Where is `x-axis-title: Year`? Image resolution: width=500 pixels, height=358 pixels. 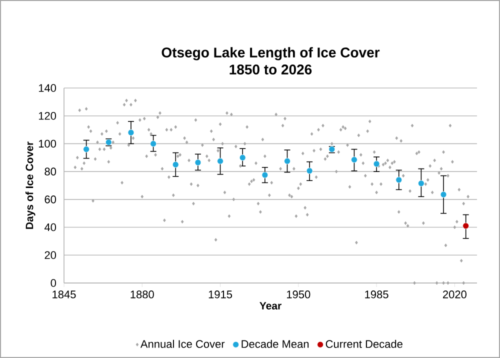 x-axis-title: Year is located at coordinates (271, 306).